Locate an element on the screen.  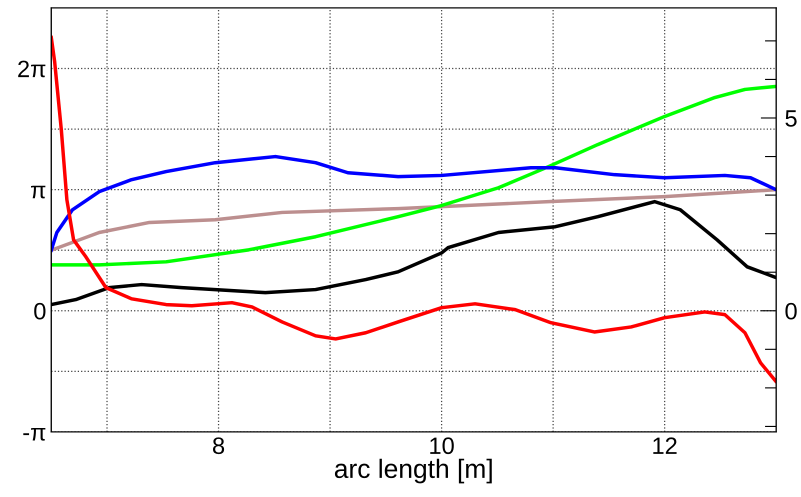
y-tick-label: 2π is located at coordinates (32, 69).